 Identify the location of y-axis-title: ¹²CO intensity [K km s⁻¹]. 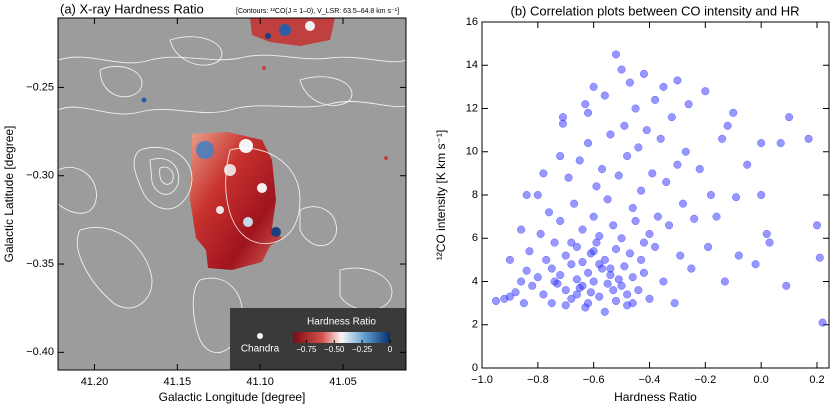
(441, 195).